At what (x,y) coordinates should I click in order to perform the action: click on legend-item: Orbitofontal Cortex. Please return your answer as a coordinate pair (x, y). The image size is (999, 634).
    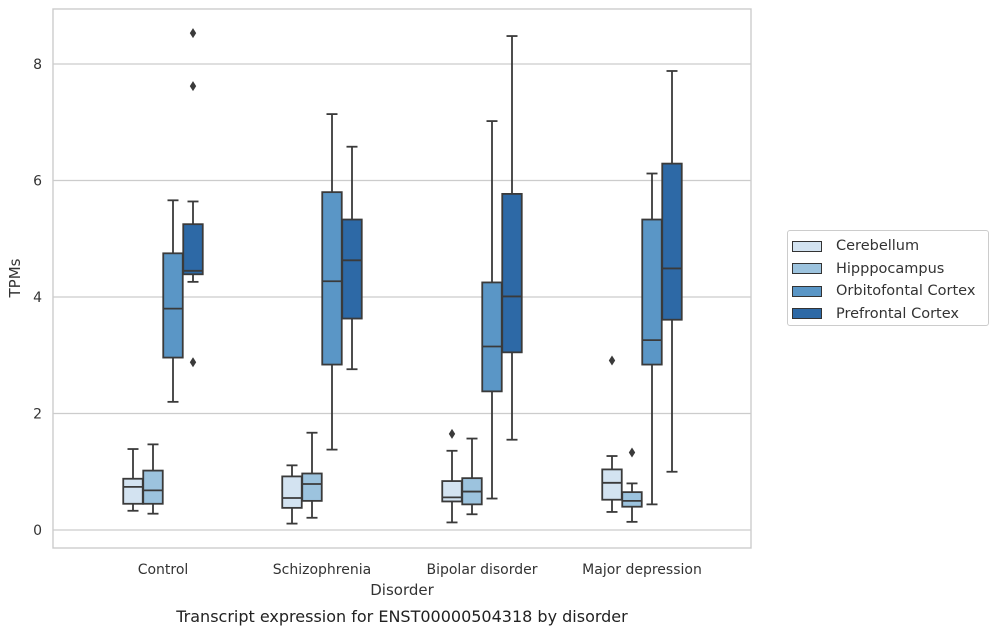
    Looking at the image, I should click on (890, 291).